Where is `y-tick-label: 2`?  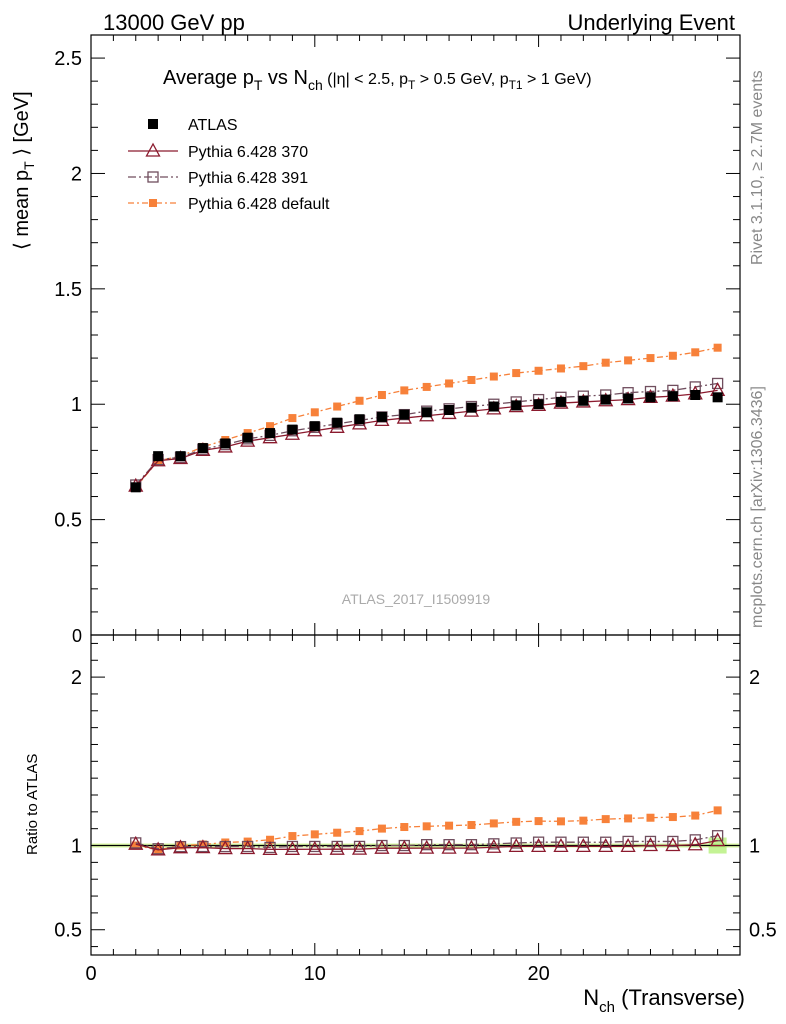
y-tick-label: 2 is located at coordinates (76, 174).